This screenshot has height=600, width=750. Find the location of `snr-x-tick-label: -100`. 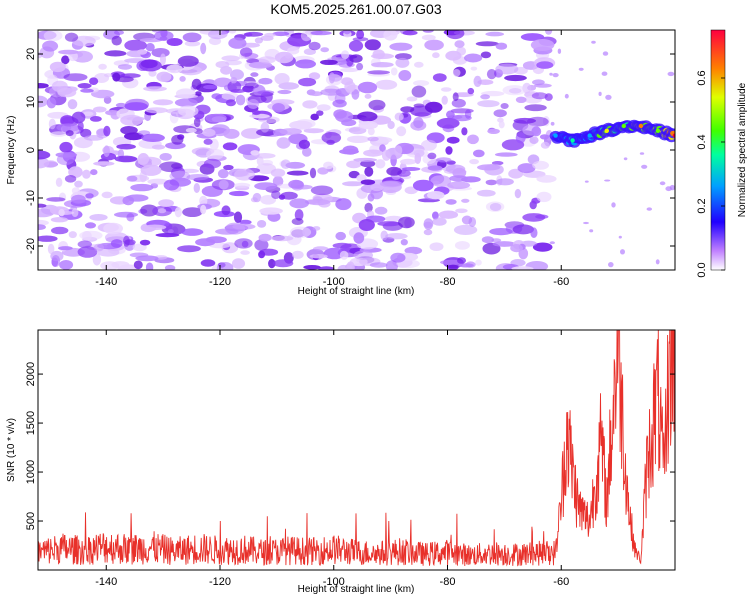

snr-x-tick-label: -100 is located at coordinates (334, 582).